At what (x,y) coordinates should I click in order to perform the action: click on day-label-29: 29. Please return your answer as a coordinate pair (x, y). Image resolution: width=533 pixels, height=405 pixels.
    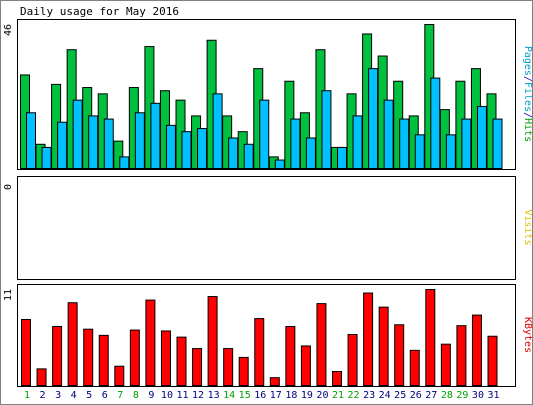
    Looking at the image, I should click on (462, 395).